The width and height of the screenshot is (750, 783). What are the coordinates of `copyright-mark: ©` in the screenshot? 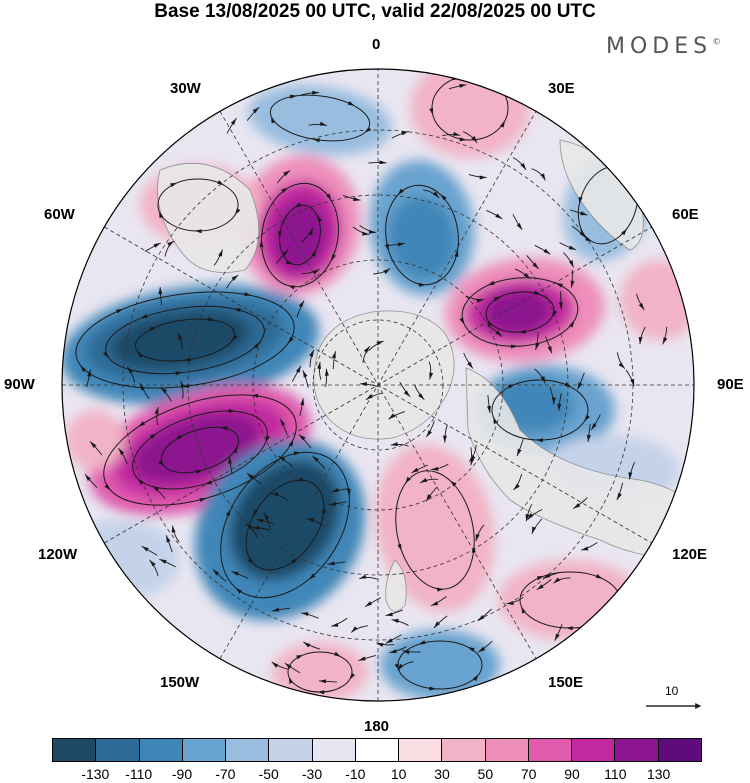 It's located at (717, 42).